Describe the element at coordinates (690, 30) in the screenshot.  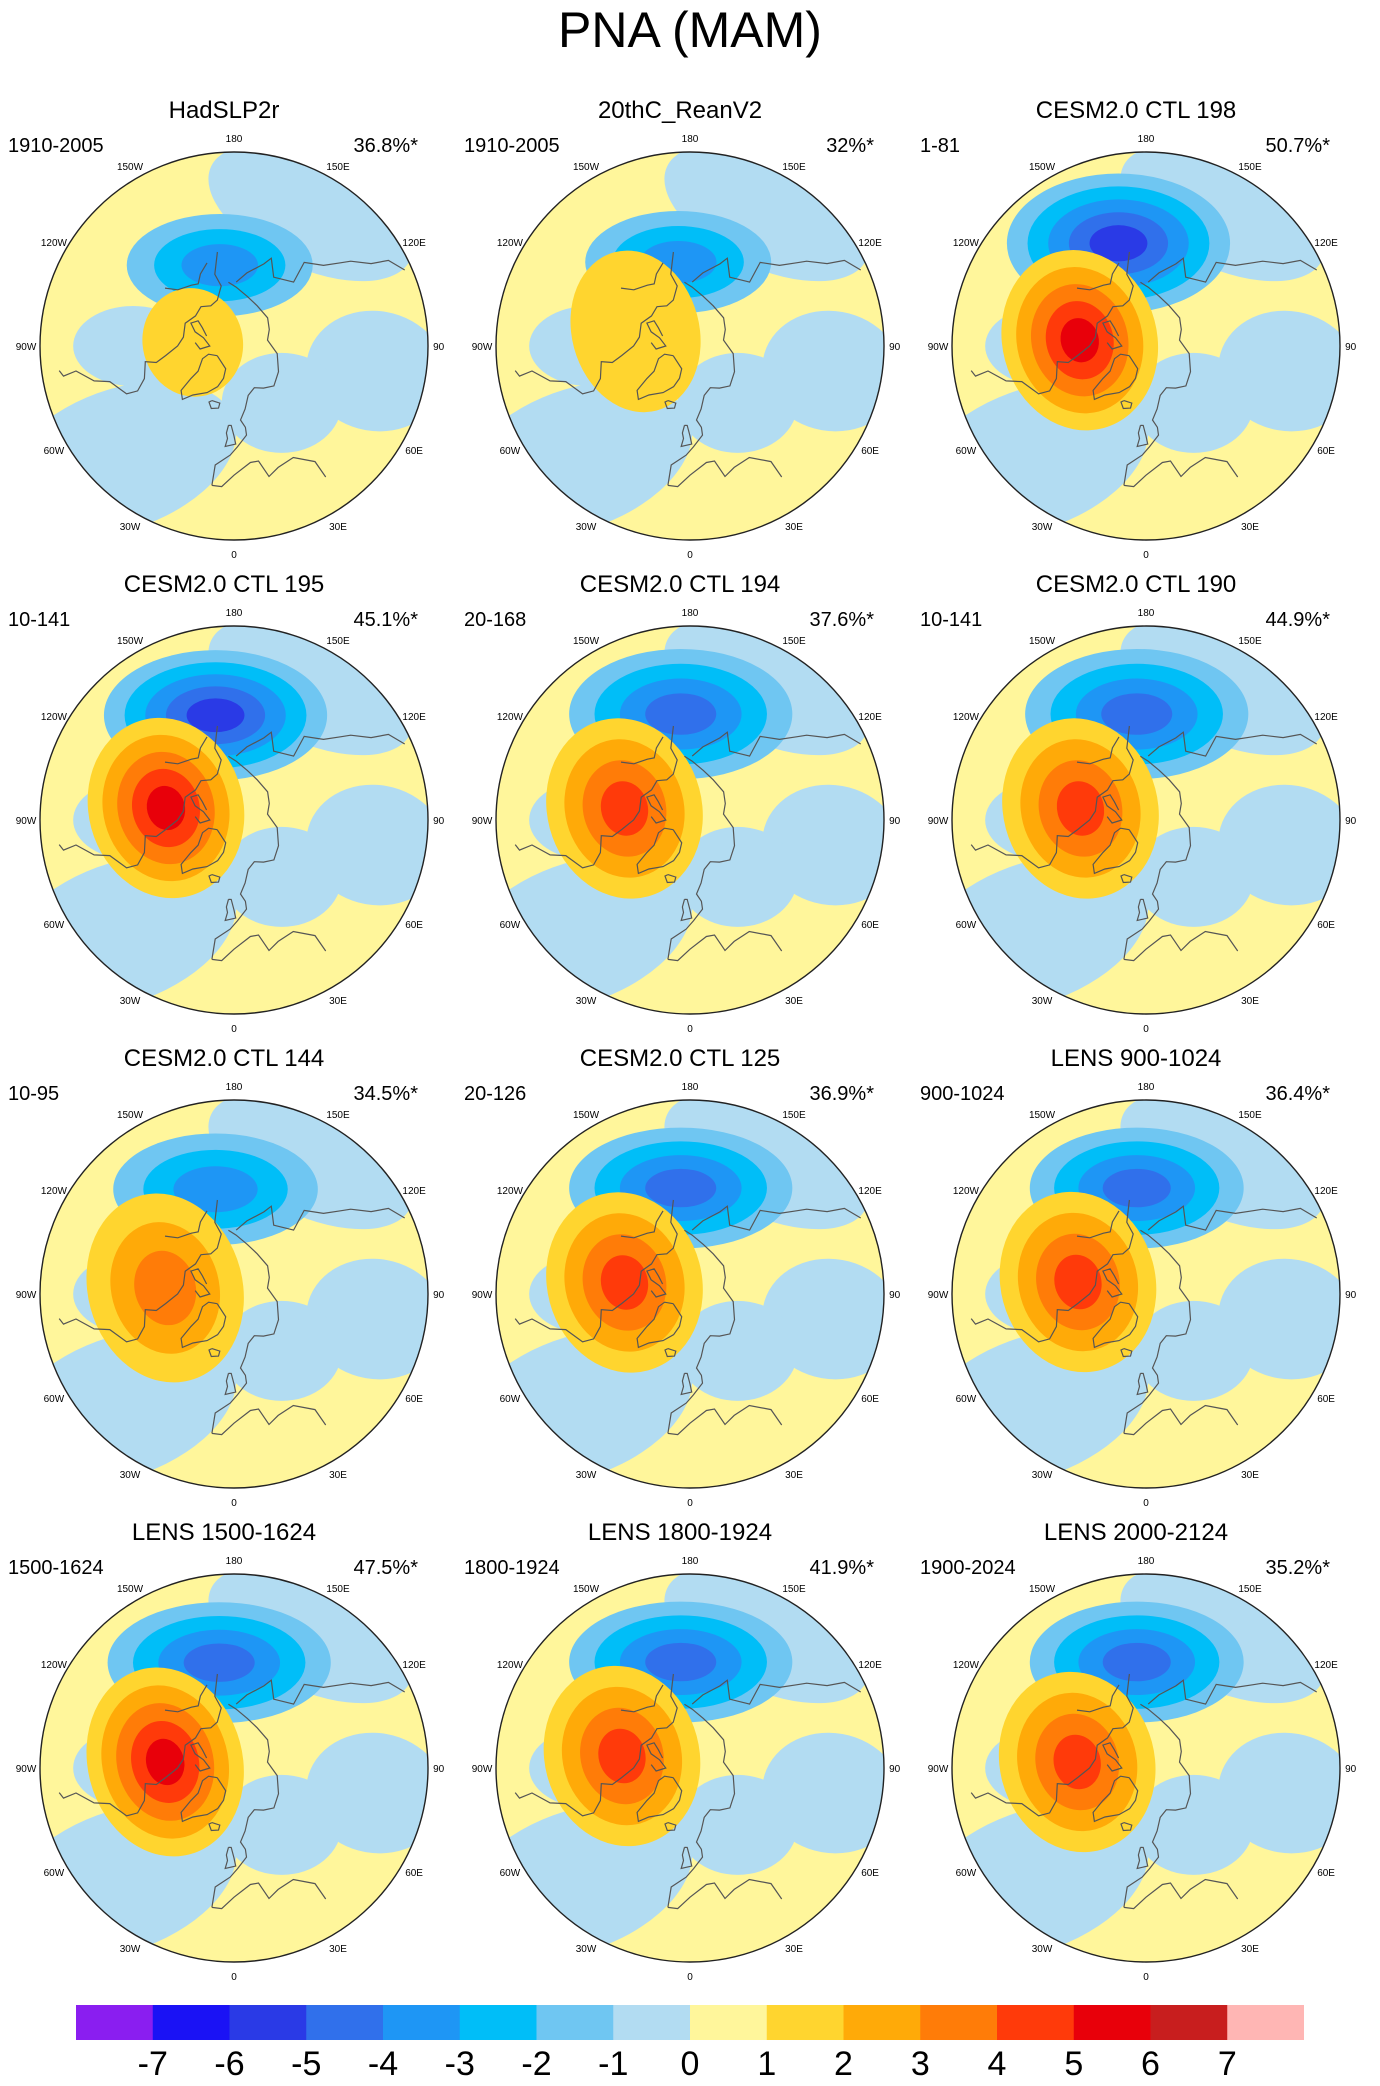
I see `figure-title: PNA (MAM)` at that location.